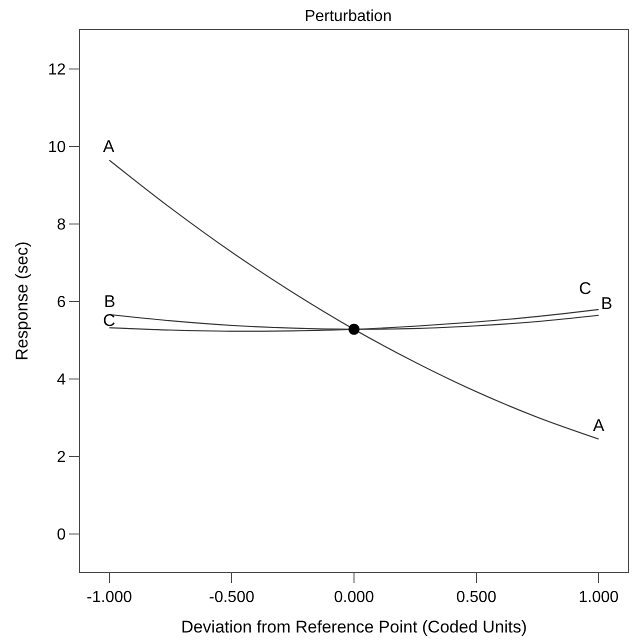  What do you see at coordinates (231, 597) in the screenshot?
I see `x-tick-label: -0.500` at bounding box center [231, 597].